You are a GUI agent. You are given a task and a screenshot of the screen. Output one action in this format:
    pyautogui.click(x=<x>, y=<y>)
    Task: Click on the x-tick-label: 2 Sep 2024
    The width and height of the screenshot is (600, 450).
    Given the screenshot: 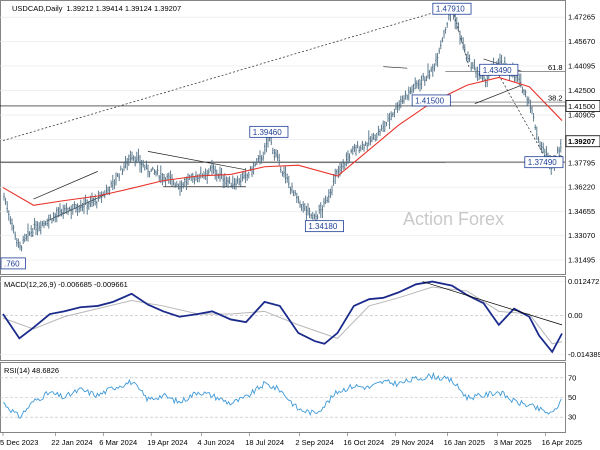 What is the action you would take?
    pyautogui.click(x=314, y=442)
    